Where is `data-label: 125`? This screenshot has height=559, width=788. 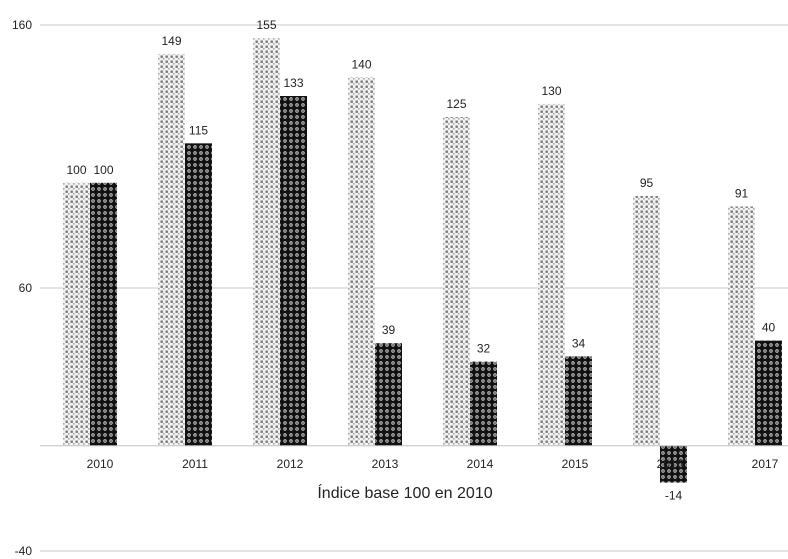 data-label: 125 is located at coordinates (456, 104).